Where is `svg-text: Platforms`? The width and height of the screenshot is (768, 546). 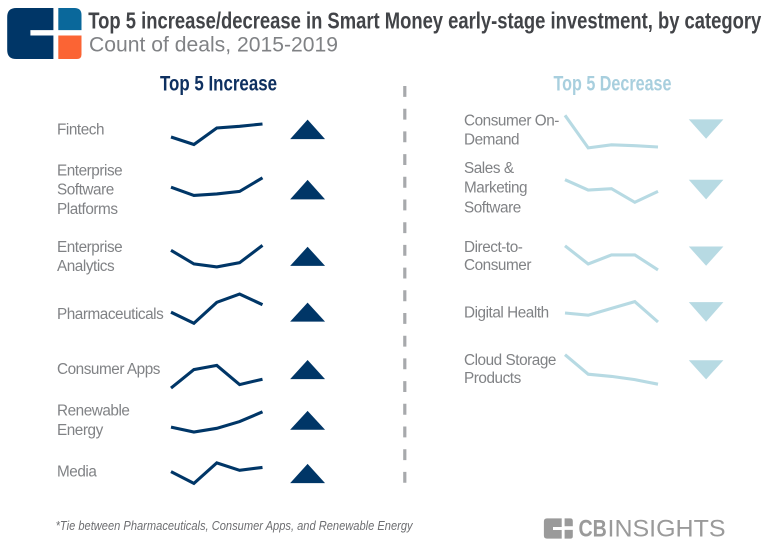
svg-text: Platforms is located at coordinates (87, 209).